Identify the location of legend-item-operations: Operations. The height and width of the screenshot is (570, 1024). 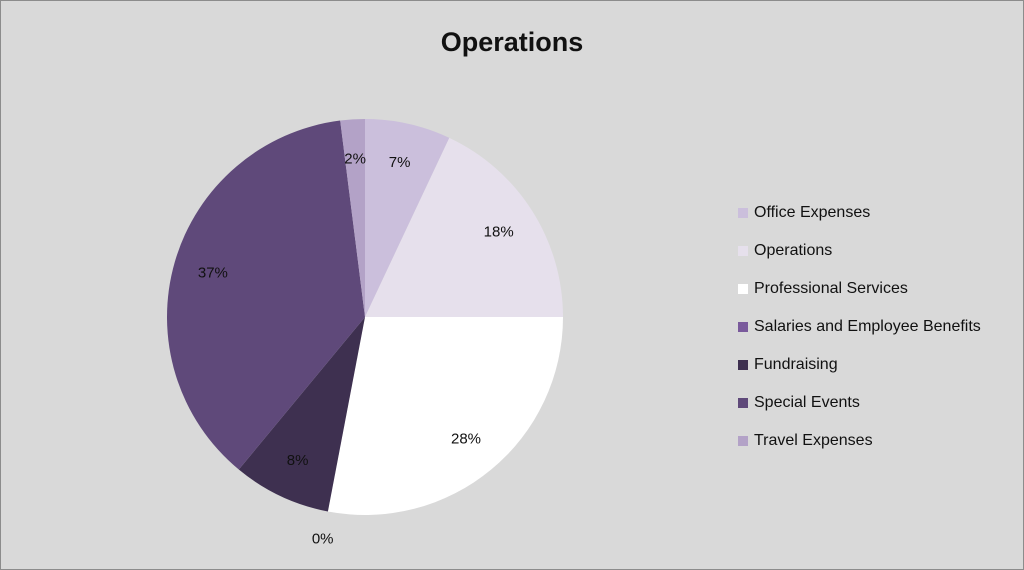
(859, 251).